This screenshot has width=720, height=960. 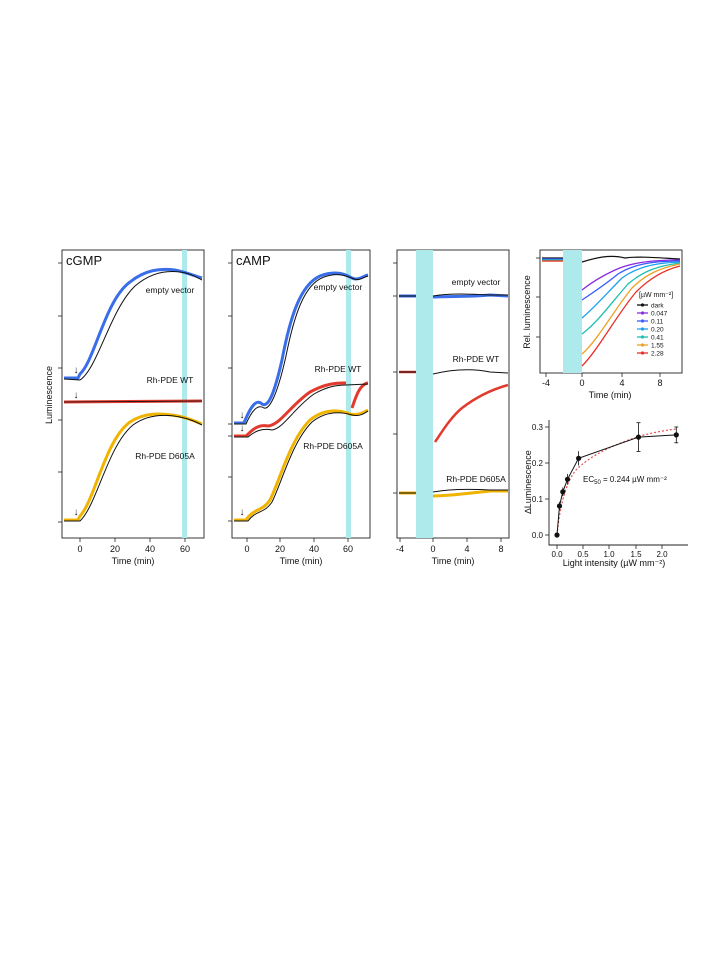 What do you see at coordinates (49, 395) in the screenshot?
I see `panel-cgmp-ylabel: Luminescence` at bounding box center [49, 395].